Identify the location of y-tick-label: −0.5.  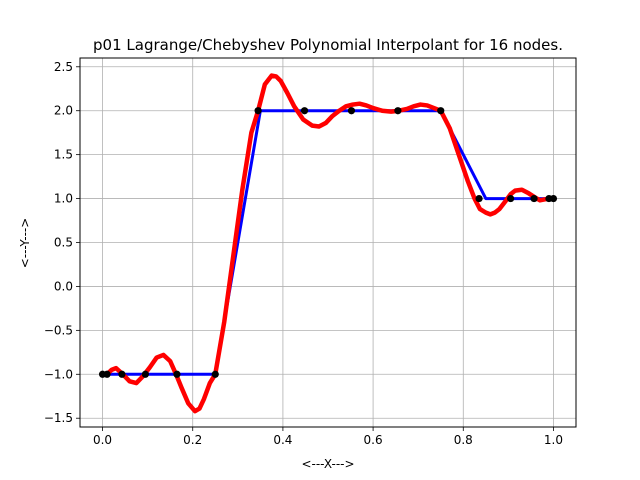
(58, 330).